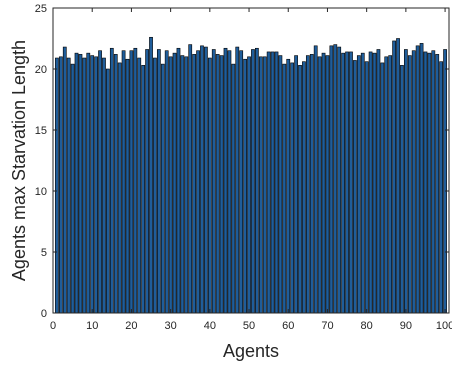  Describe the element at coordinates (327, 326) in the screenshot. I see `x-tick-label: 70` at that location.